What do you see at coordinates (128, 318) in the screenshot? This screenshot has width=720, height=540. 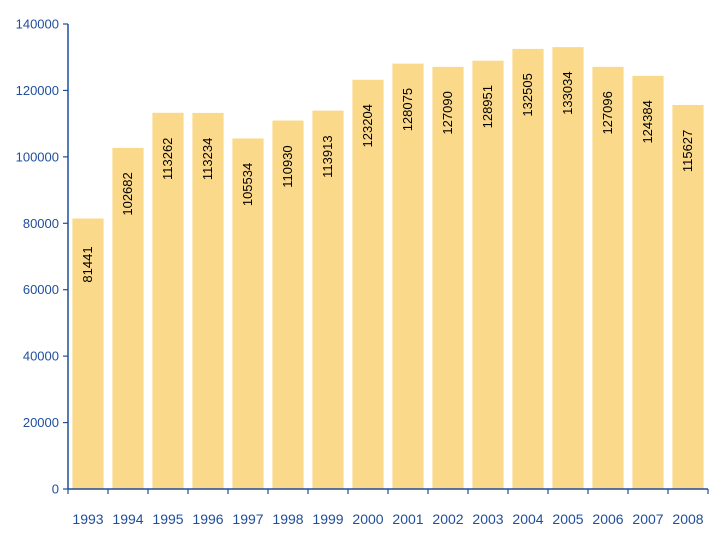 I see `bar-1994` at bounding box center [128, 318].